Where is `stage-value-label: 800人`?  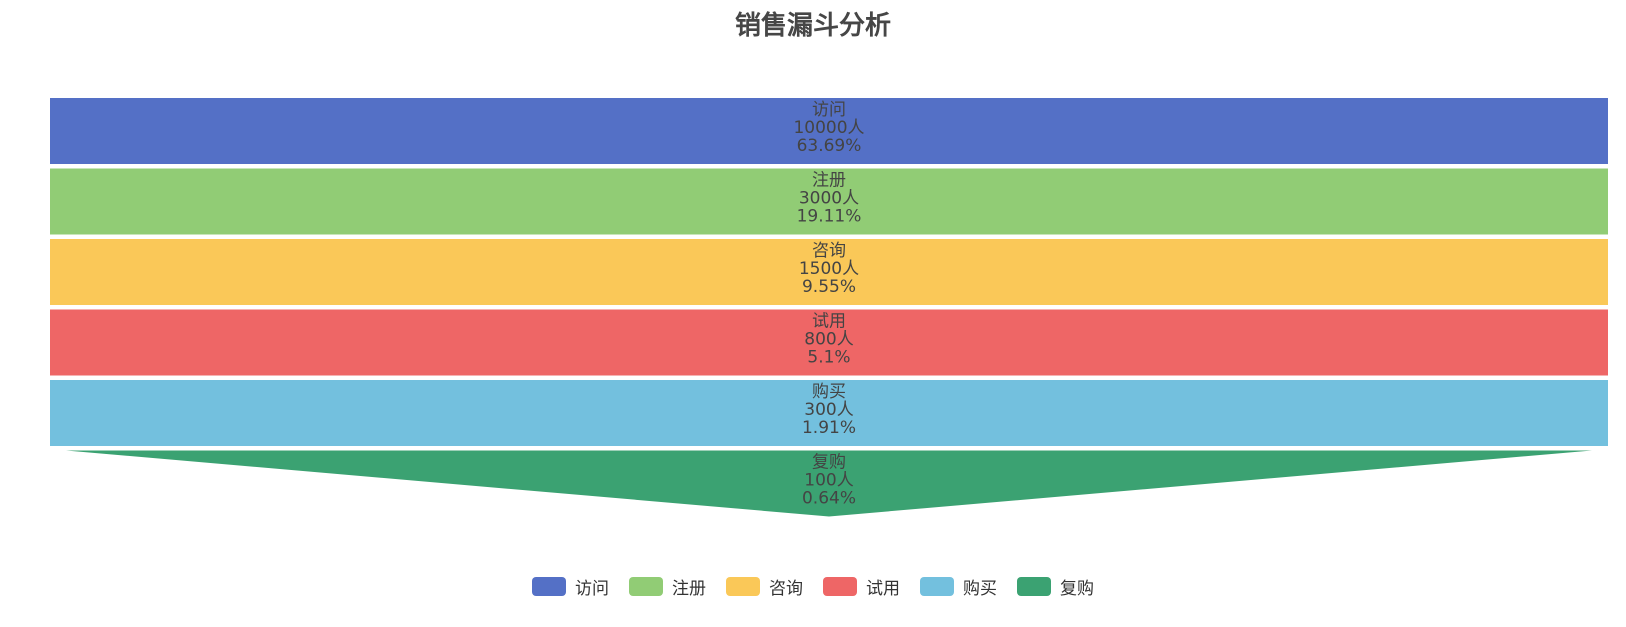
stage-value-label: 800人 is located at coordinates (828, 340).